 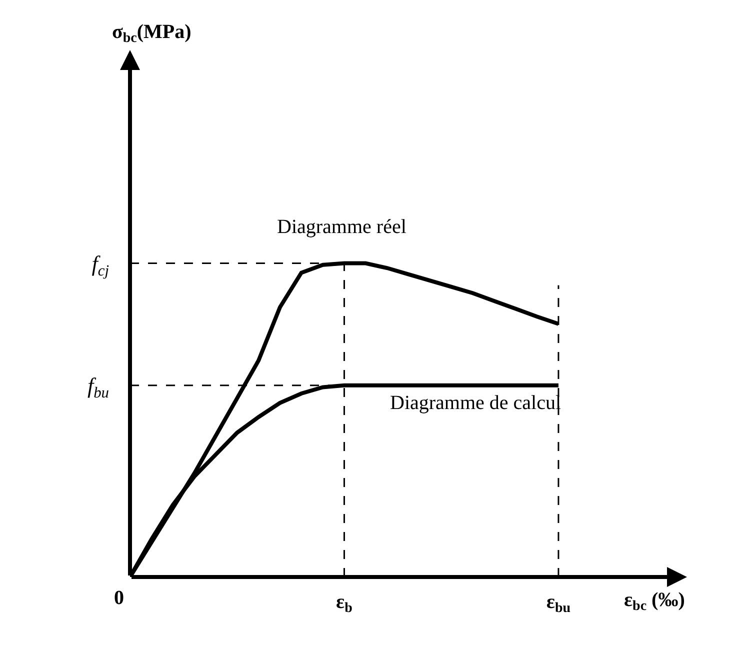 I want to click on ref-line-label: f$_{cj}$, so click(x=100, y=265).